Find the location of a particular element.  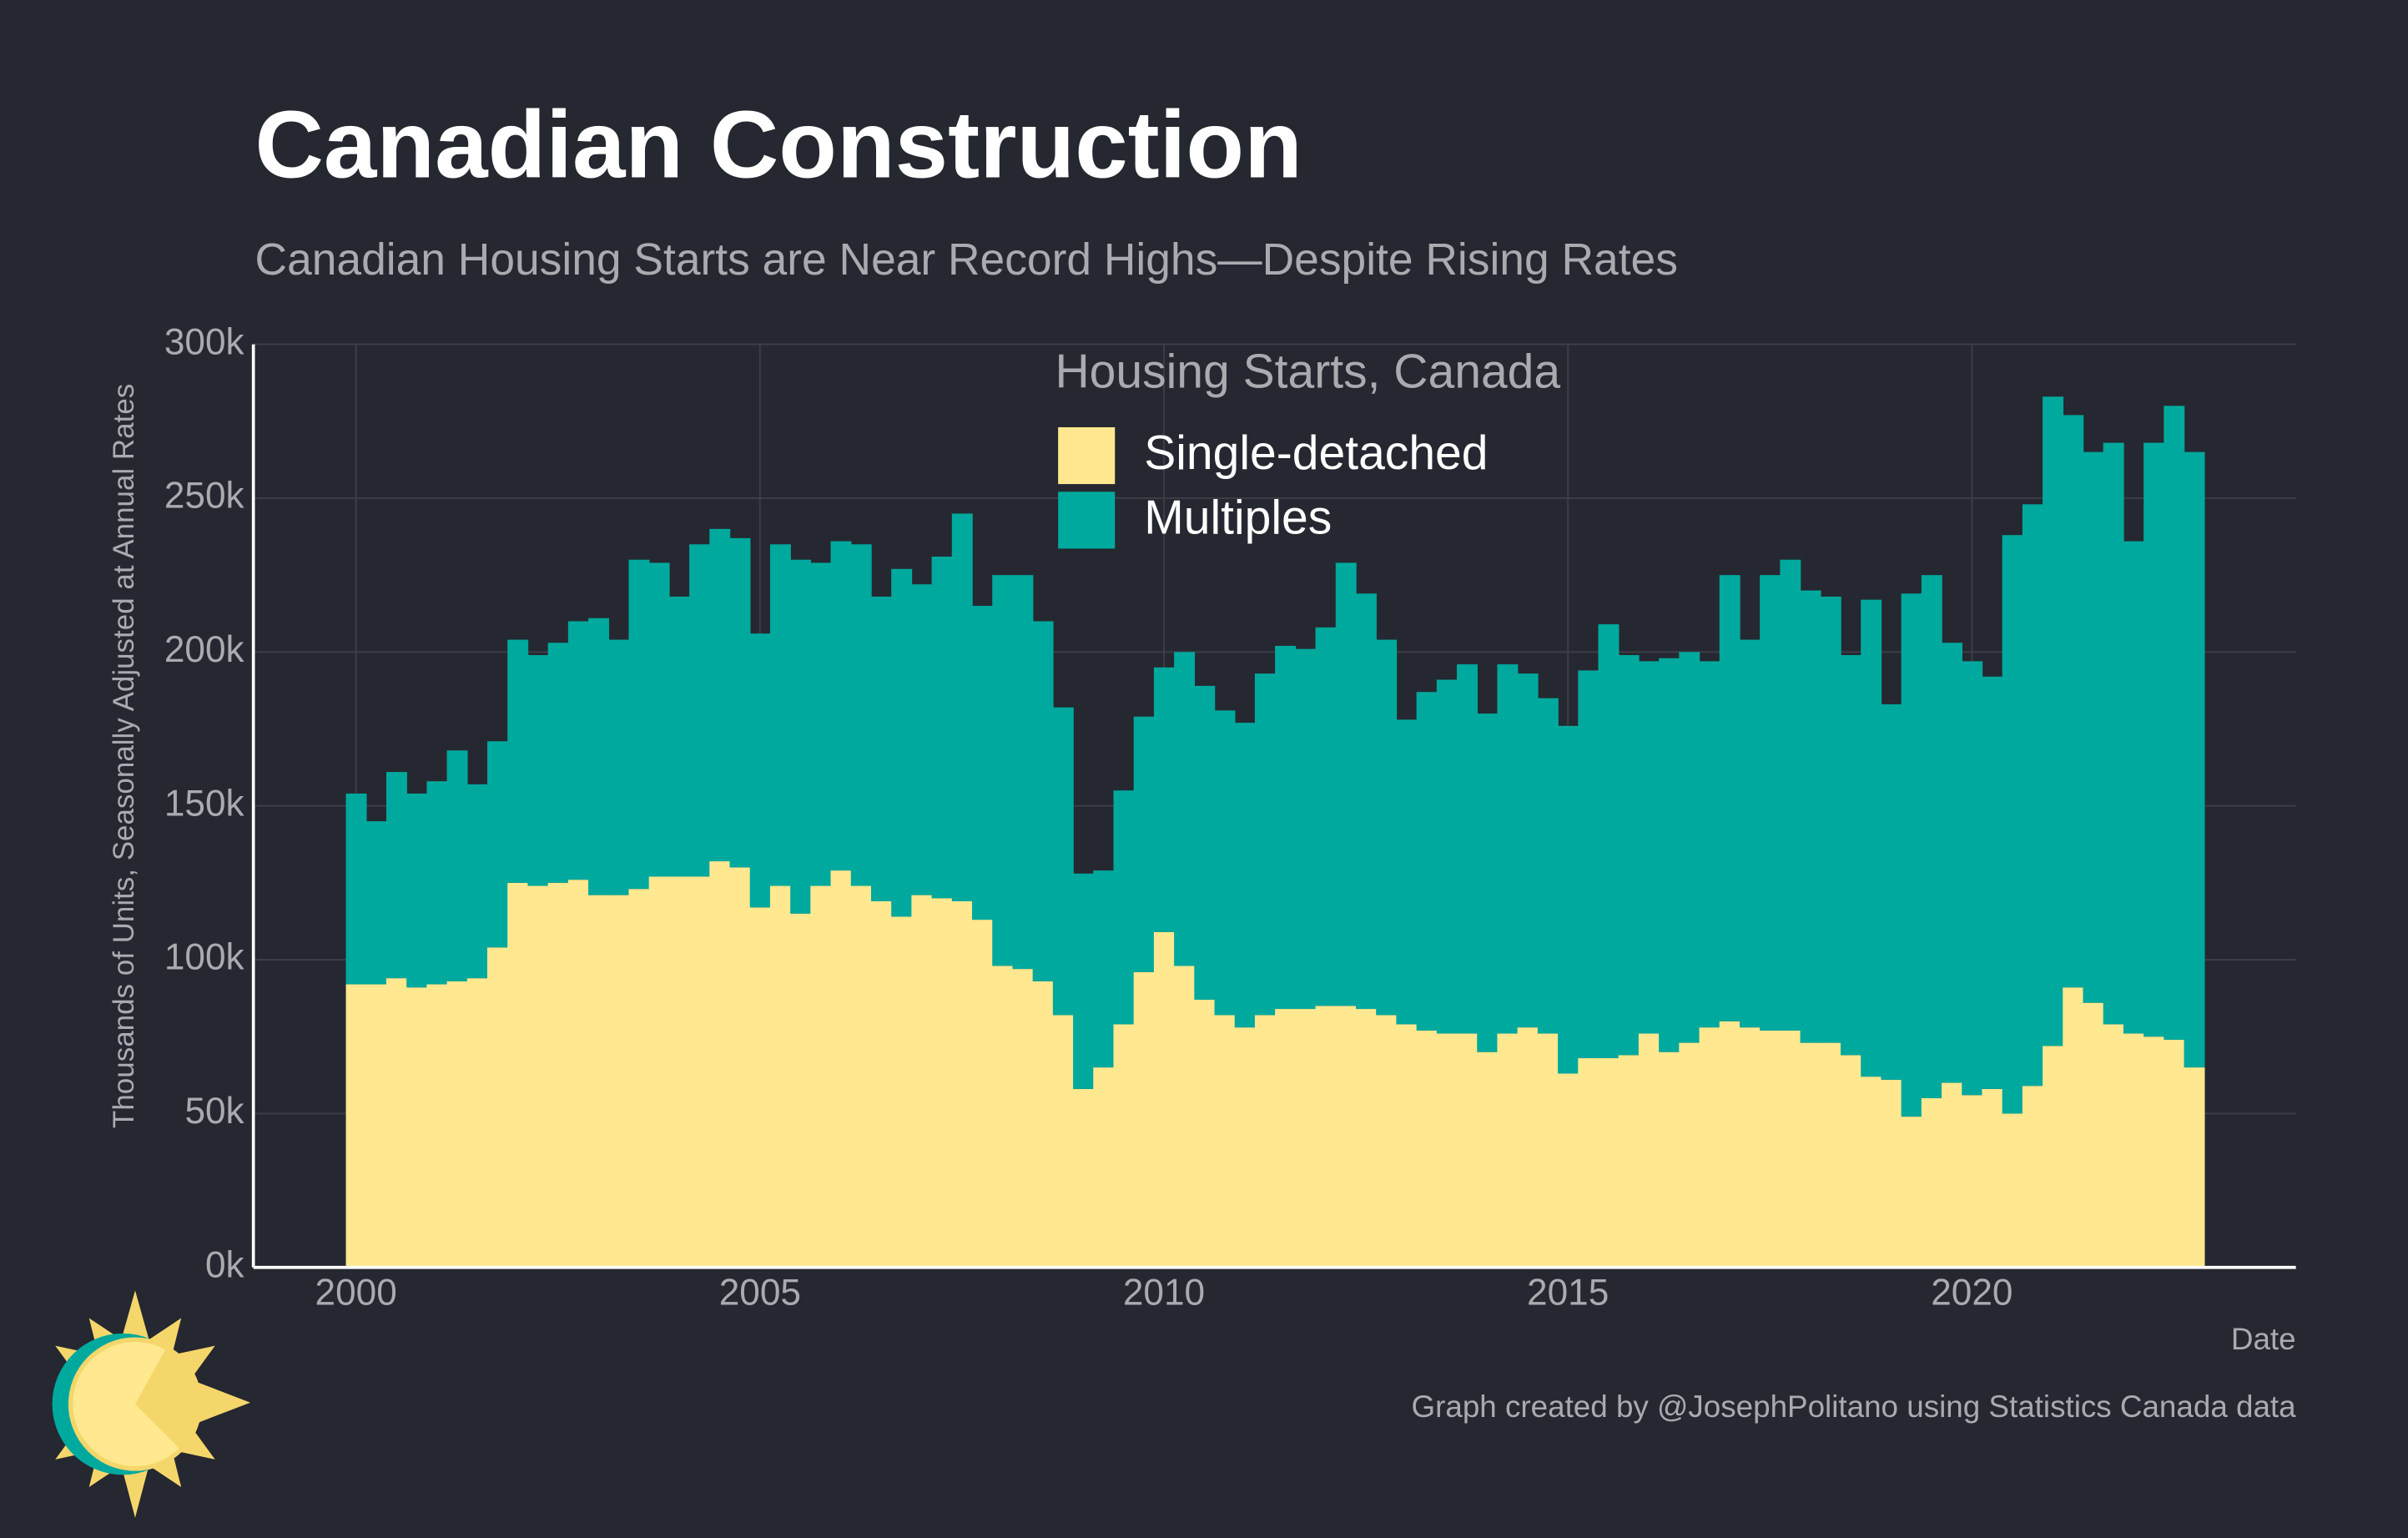

legend-title: Housing Starts, Canada is located at coordinates (1307, 371).